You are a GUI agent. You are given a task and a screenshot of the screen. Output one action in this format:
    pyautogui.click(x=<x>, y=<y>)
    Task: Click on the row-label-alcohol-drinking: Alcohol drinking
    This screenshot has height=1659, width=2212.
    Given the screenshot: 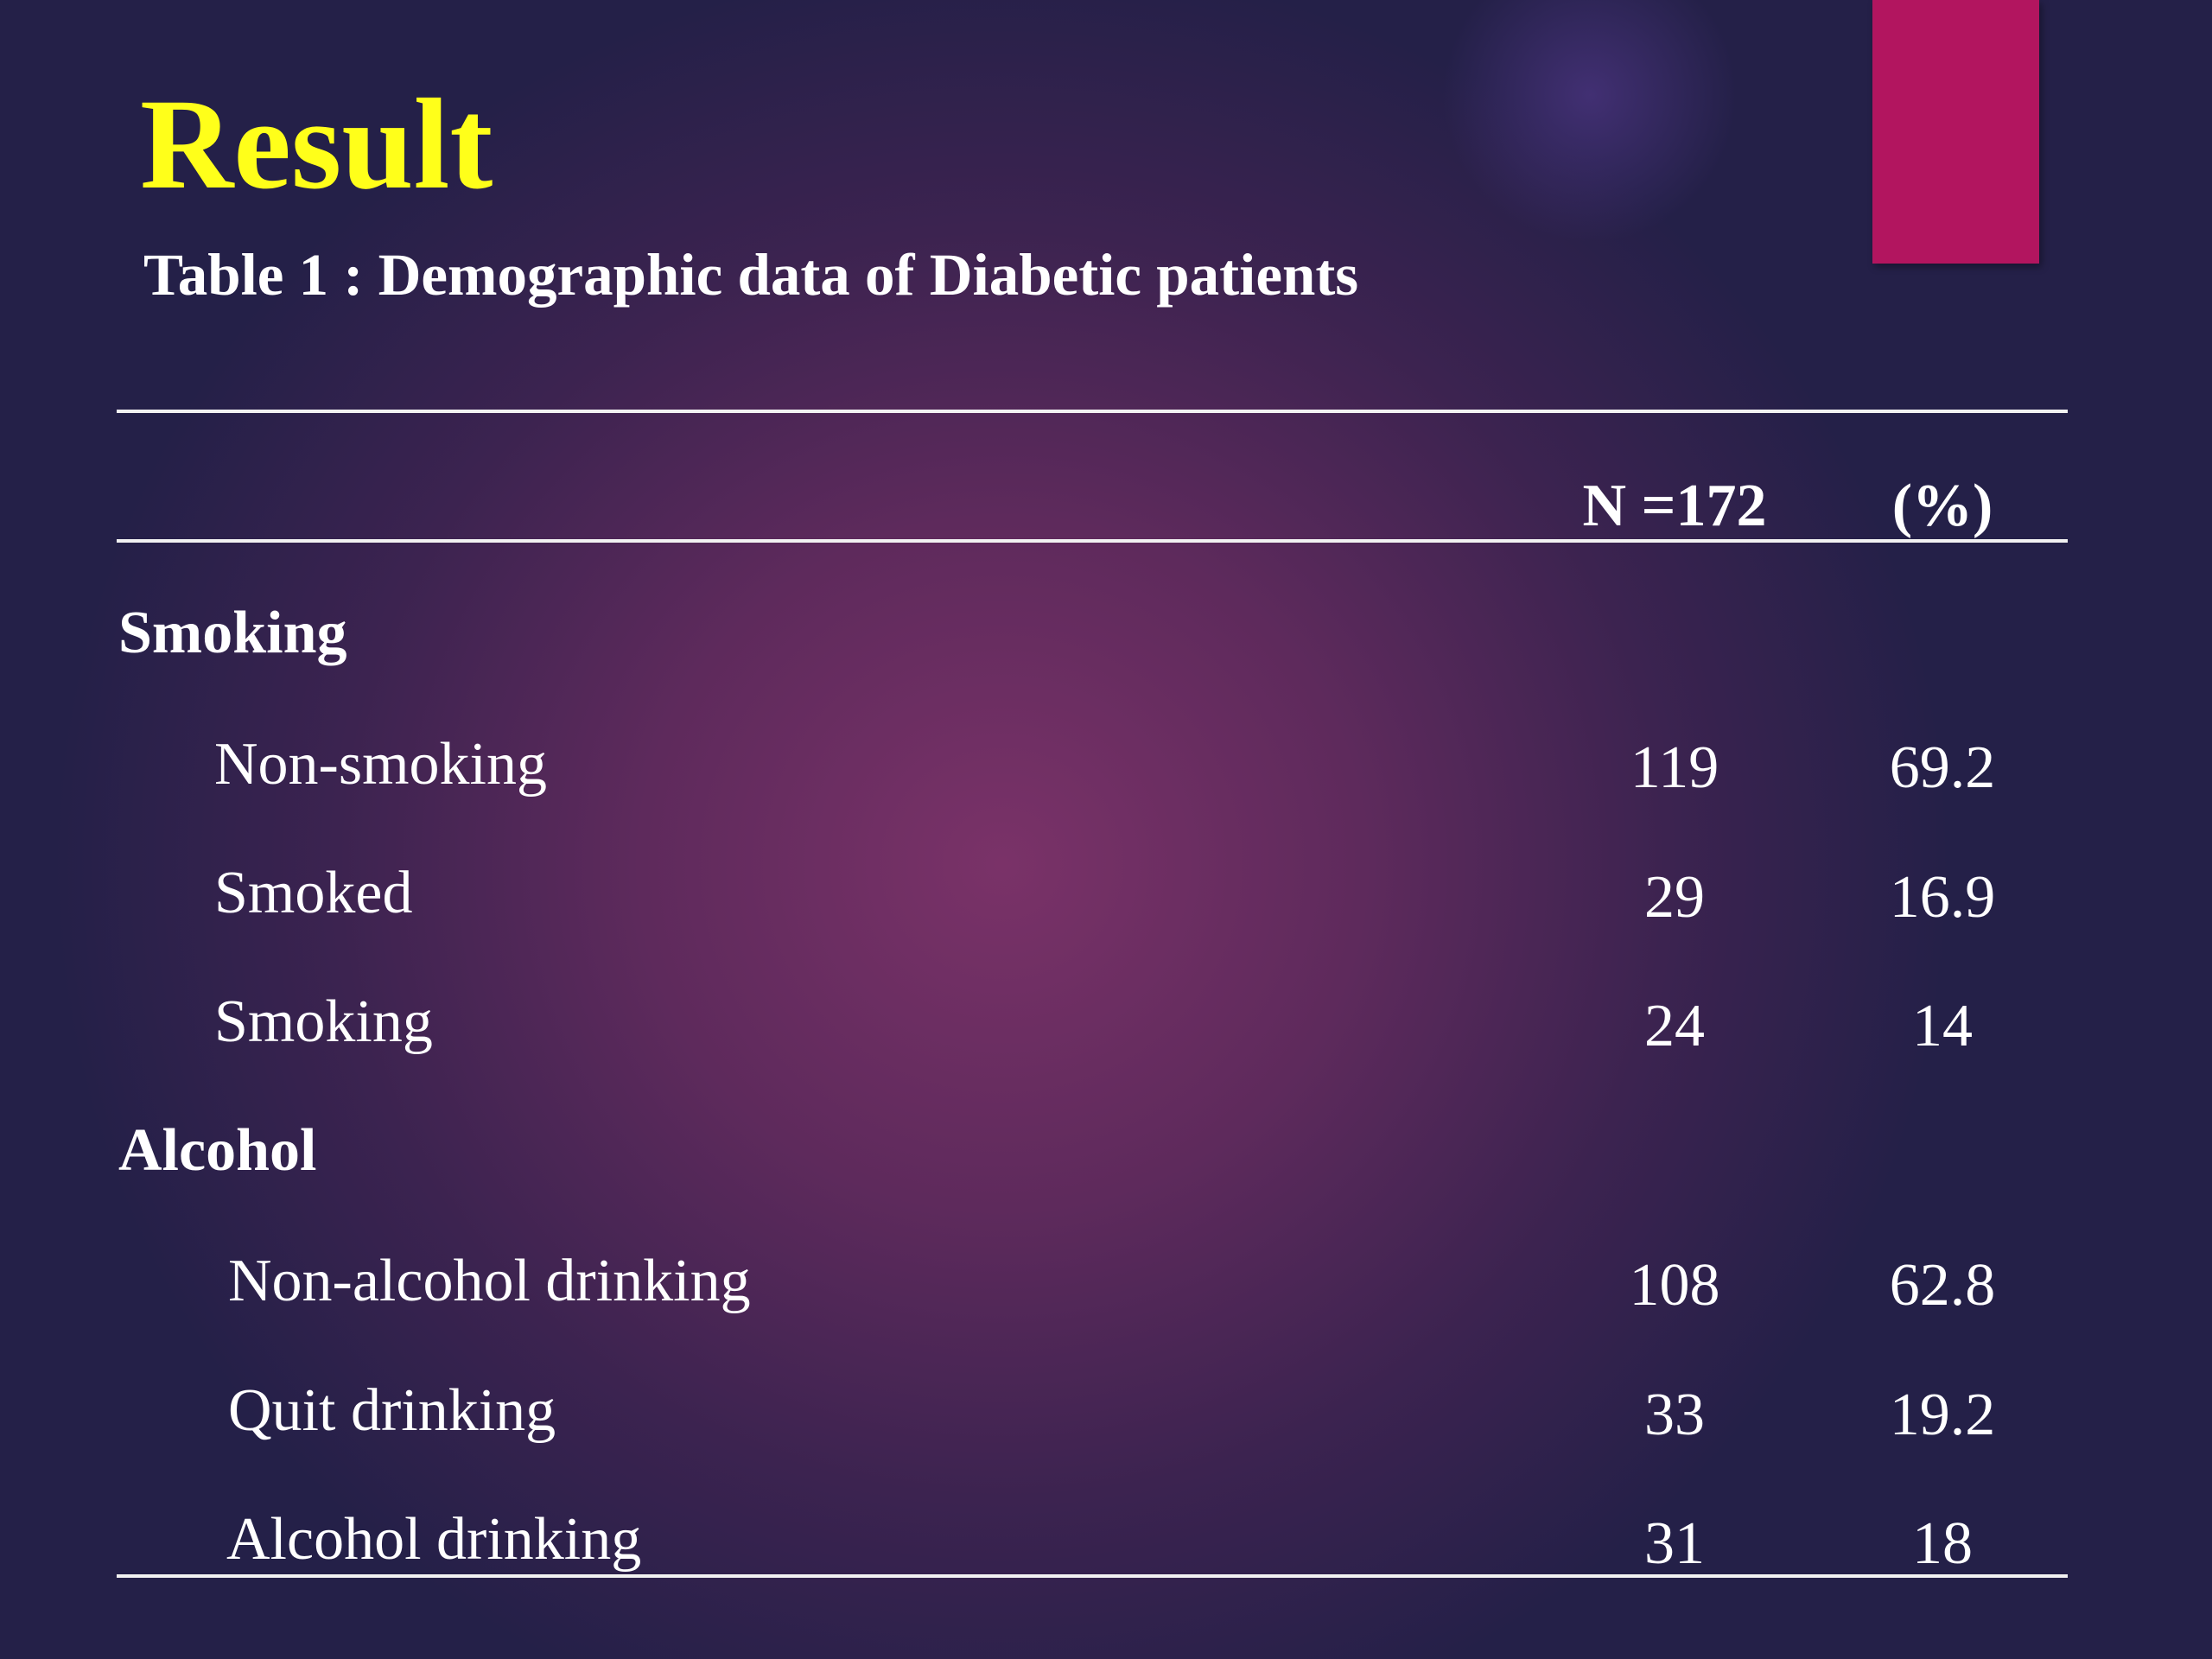 What is the action you would take?
    pyautogui.click(x=434, y=1539)
    